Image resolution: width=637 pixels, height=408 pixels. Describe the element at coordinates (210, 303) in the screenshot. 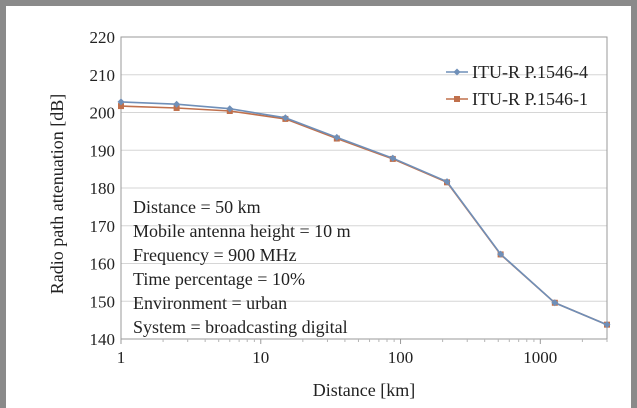

I see `annotation-line: Environment = urban` at that location.